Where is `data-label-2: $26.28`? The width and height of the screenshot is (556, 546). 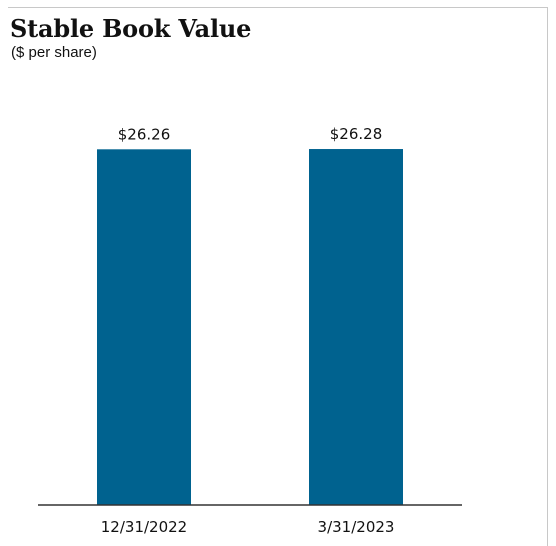
data-label-2: $26.28 is located at coordinates (356, 134).